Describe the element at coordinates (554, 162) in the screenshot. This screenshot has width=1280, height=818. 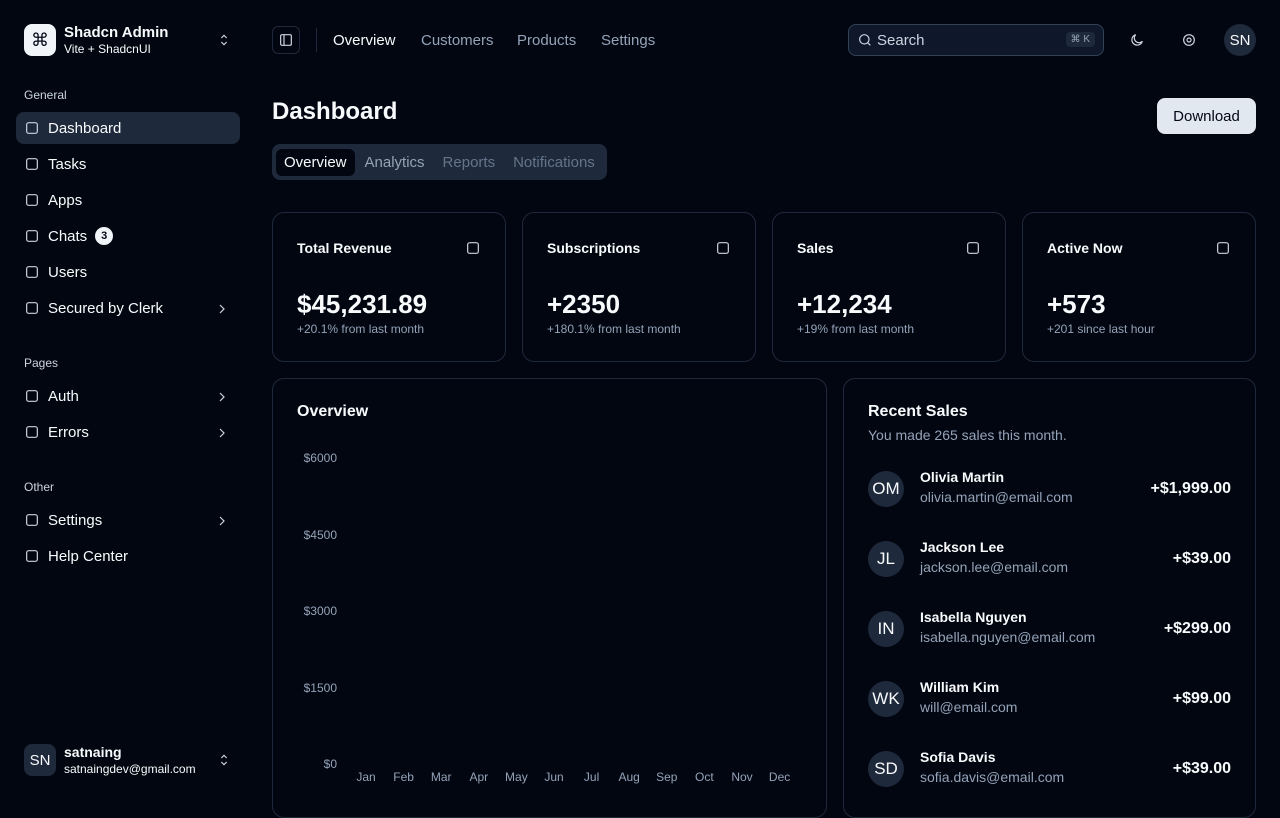
I see `tab: Notifications` at that location.